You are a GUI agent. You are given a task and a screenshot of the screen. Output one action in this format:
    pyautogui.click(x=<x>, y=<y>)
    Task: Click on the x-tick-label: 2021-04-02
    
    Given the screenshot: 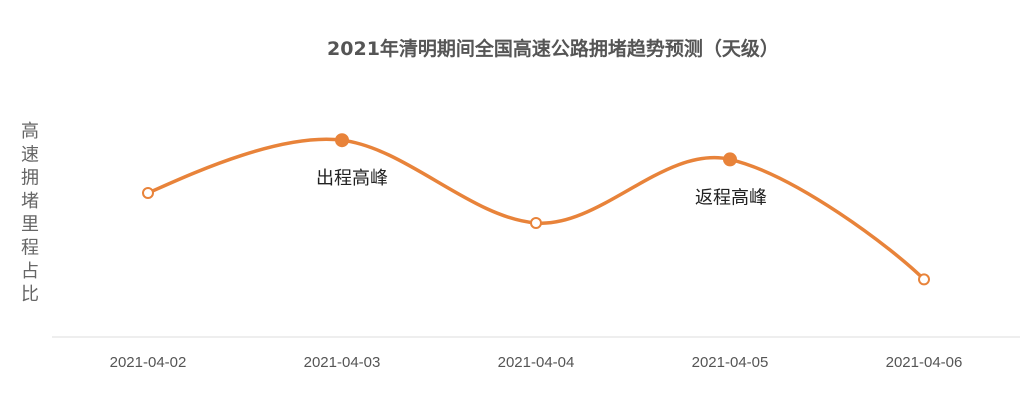 What is the action you would take?
    pyautogui.click(x=148, y=362)
    